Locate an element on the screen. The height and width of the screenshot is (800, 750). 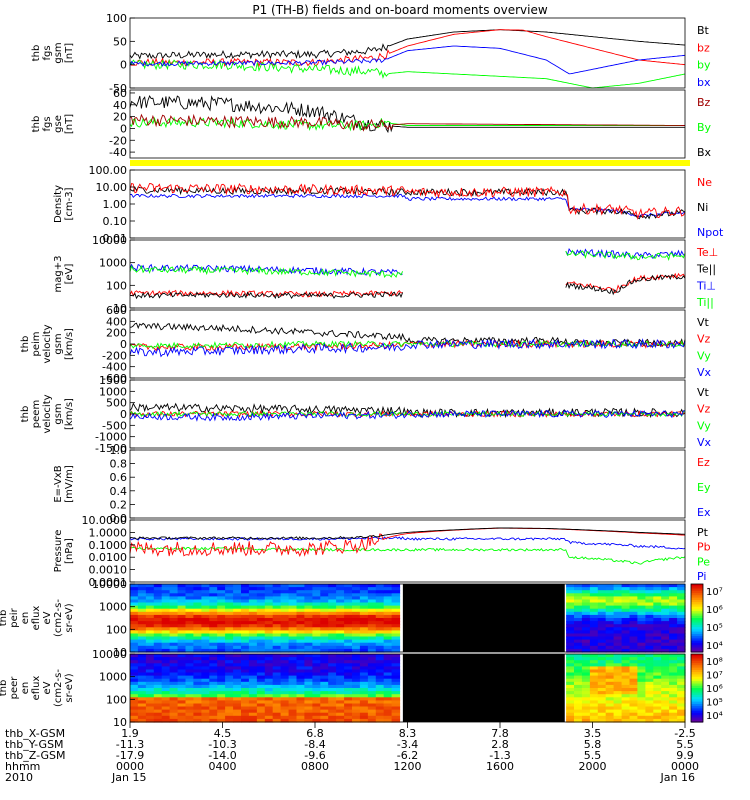
x-axis-value: -14.0 is located at coordinates (222, 755).